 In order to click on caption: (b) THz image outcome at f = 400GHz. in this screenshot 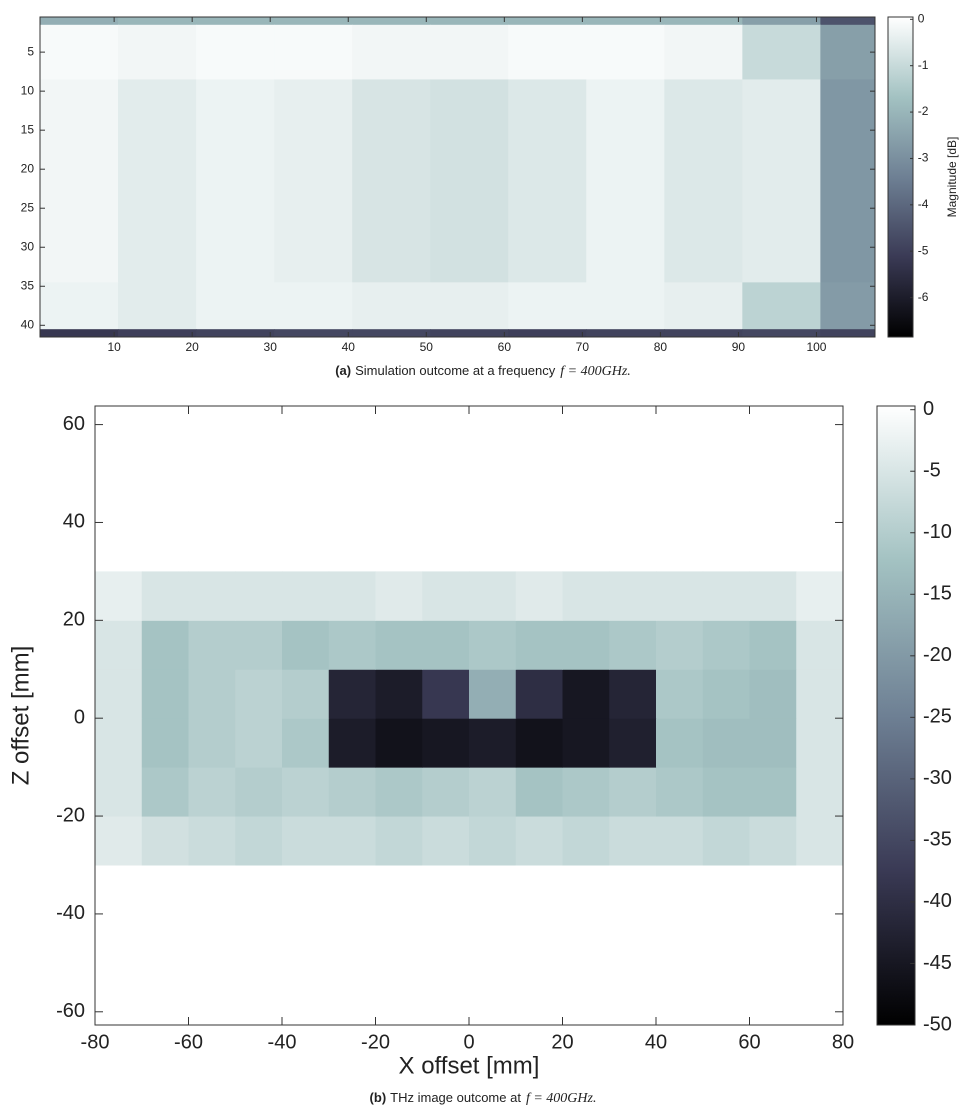, I will do `click(483, 1098)`.